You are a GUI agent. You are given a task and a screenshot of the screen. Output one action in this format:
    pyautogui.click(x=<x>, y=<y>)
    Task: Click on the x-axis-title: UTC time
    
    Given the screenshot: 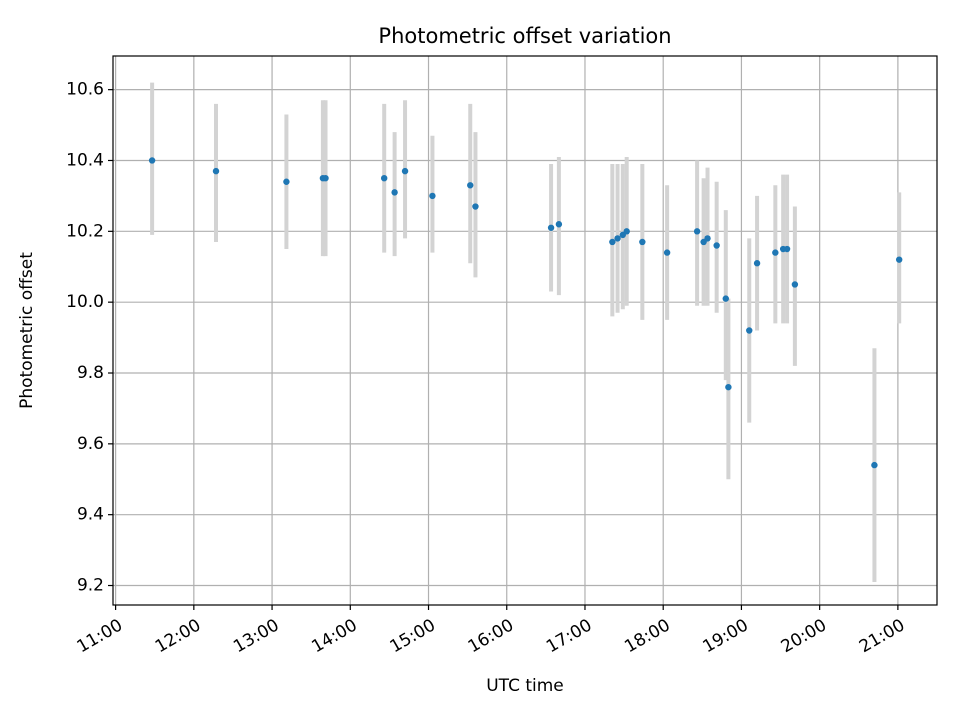 What is the action you would take?
    pyautogui.click(x=525, y=686)
    